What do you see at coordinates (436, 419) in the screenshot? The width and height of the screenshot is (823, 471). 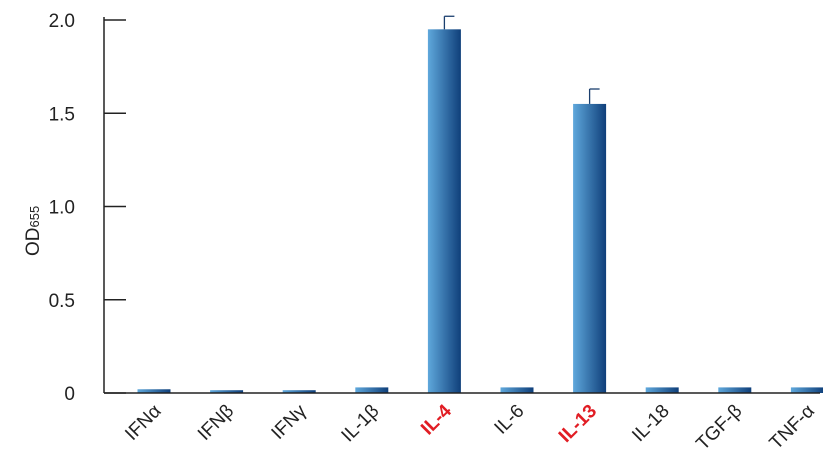 I see `x-tick-label: IL-4` at bounding box center [436, 419].